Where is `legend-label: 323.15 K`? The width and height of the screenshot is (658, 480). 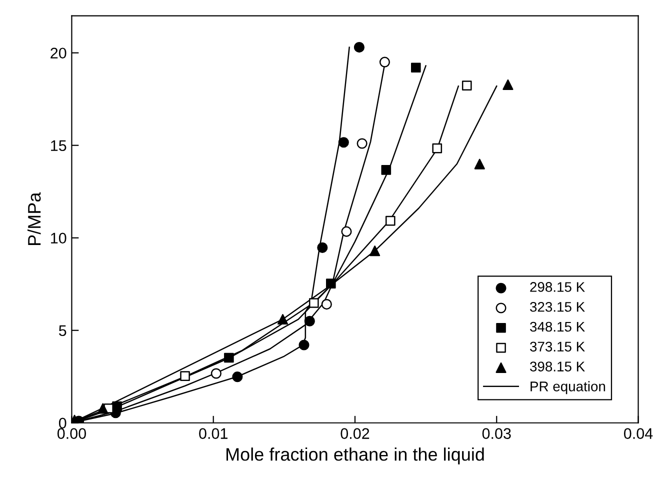
legend-label: 323.15 K is located at coordinates (557, 307).